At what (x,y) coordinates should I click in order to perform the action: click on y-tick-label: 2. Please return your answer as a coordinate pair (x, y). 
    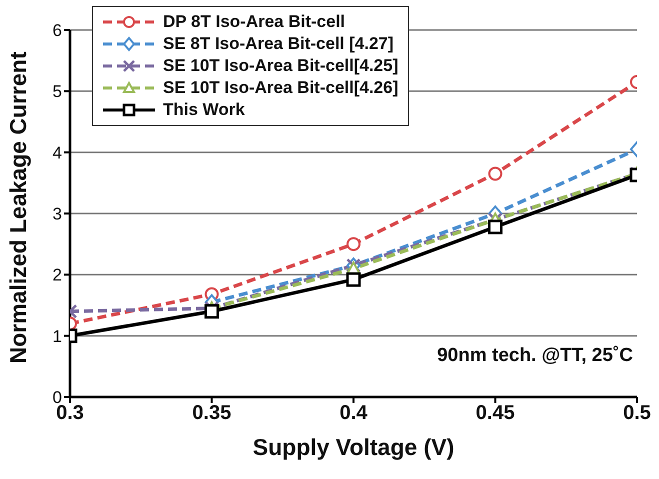
    Looking at the image, I should click on (57, 275).